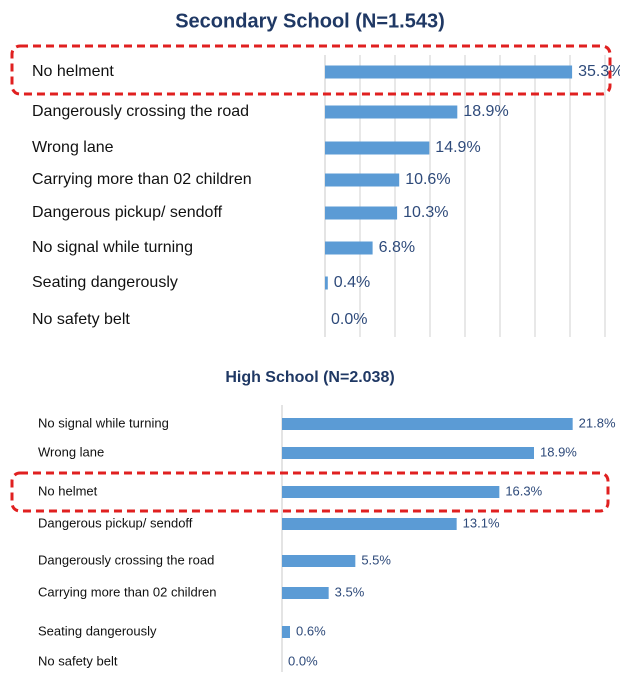 Image resolution: width=620 pixels, height=675 pixels. I want to click on value-label: 13.1%, so click(481, 522).